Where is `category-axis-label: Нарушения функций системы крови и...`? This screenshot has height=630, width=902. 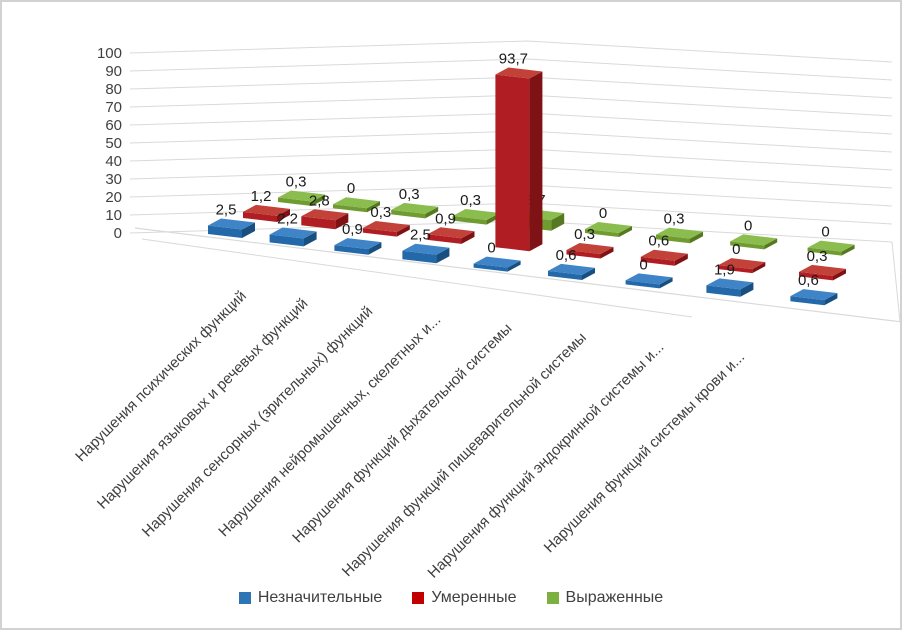
category-axis-label: Нарушения функций системы крови и... is located at coordinates (645, 453).